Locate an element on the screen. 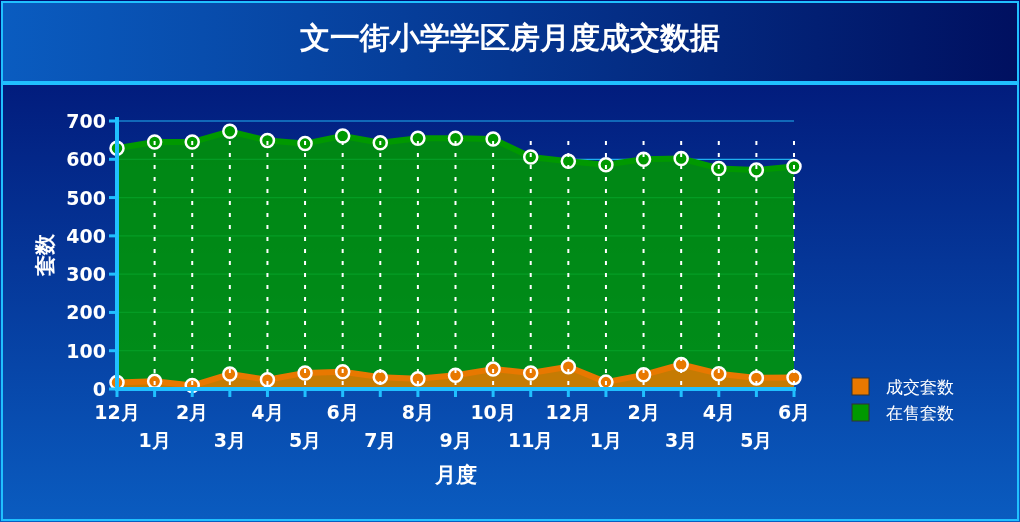 This screenshot has height=522, width=1020. x-tick-label: 10月 is located at coordinates (493, 412).